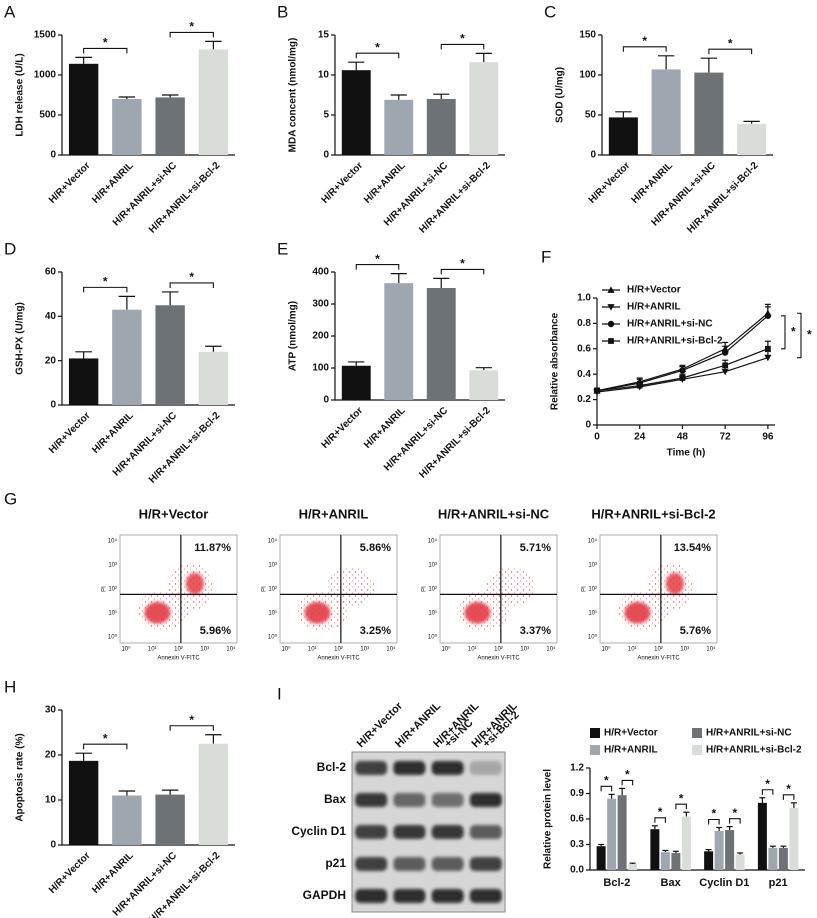  Describe the element at coordinates (318, 831) in the screenshot. I see `row-label: Cyclin D1` at that location.